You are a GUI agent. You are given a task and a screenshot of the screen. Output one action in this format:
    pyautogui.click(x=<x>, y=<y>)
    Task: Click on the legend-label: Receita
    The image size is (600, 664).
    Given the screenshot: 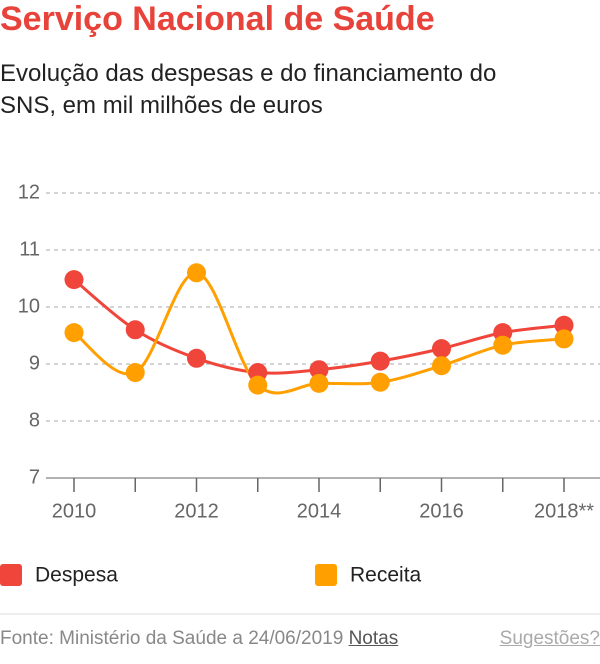 What is the action you would take?
    pyautogui.click(x=386, y=575)
    